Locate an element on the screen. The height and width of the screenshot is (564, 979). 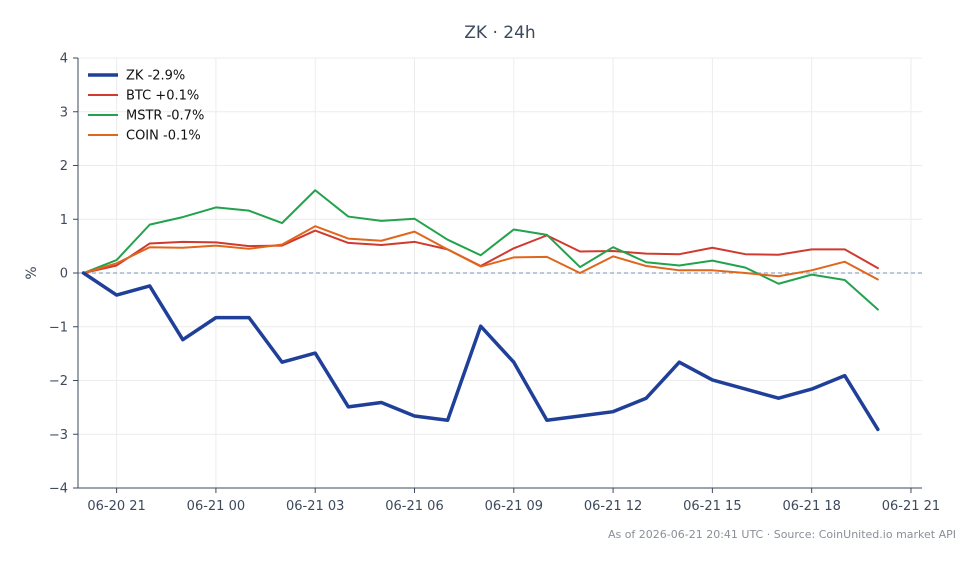
x-tick-label: 06-21 06 is located at coordinates (414, 506).